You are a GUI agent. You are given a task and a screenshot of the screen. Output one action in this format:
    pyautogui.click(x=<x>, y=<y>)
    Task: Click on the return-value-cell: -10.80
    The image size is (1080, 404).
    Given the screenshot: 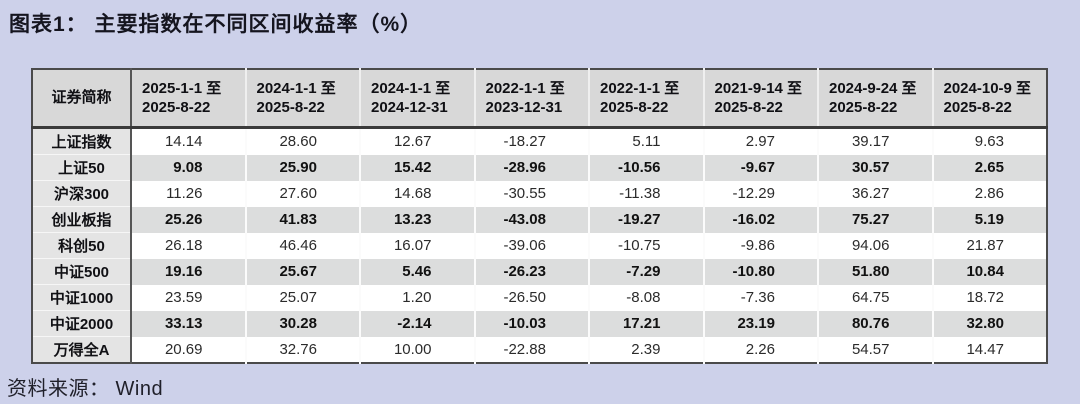 What is the action you would take?
    pyautogui.click(x=761, y=271)
    